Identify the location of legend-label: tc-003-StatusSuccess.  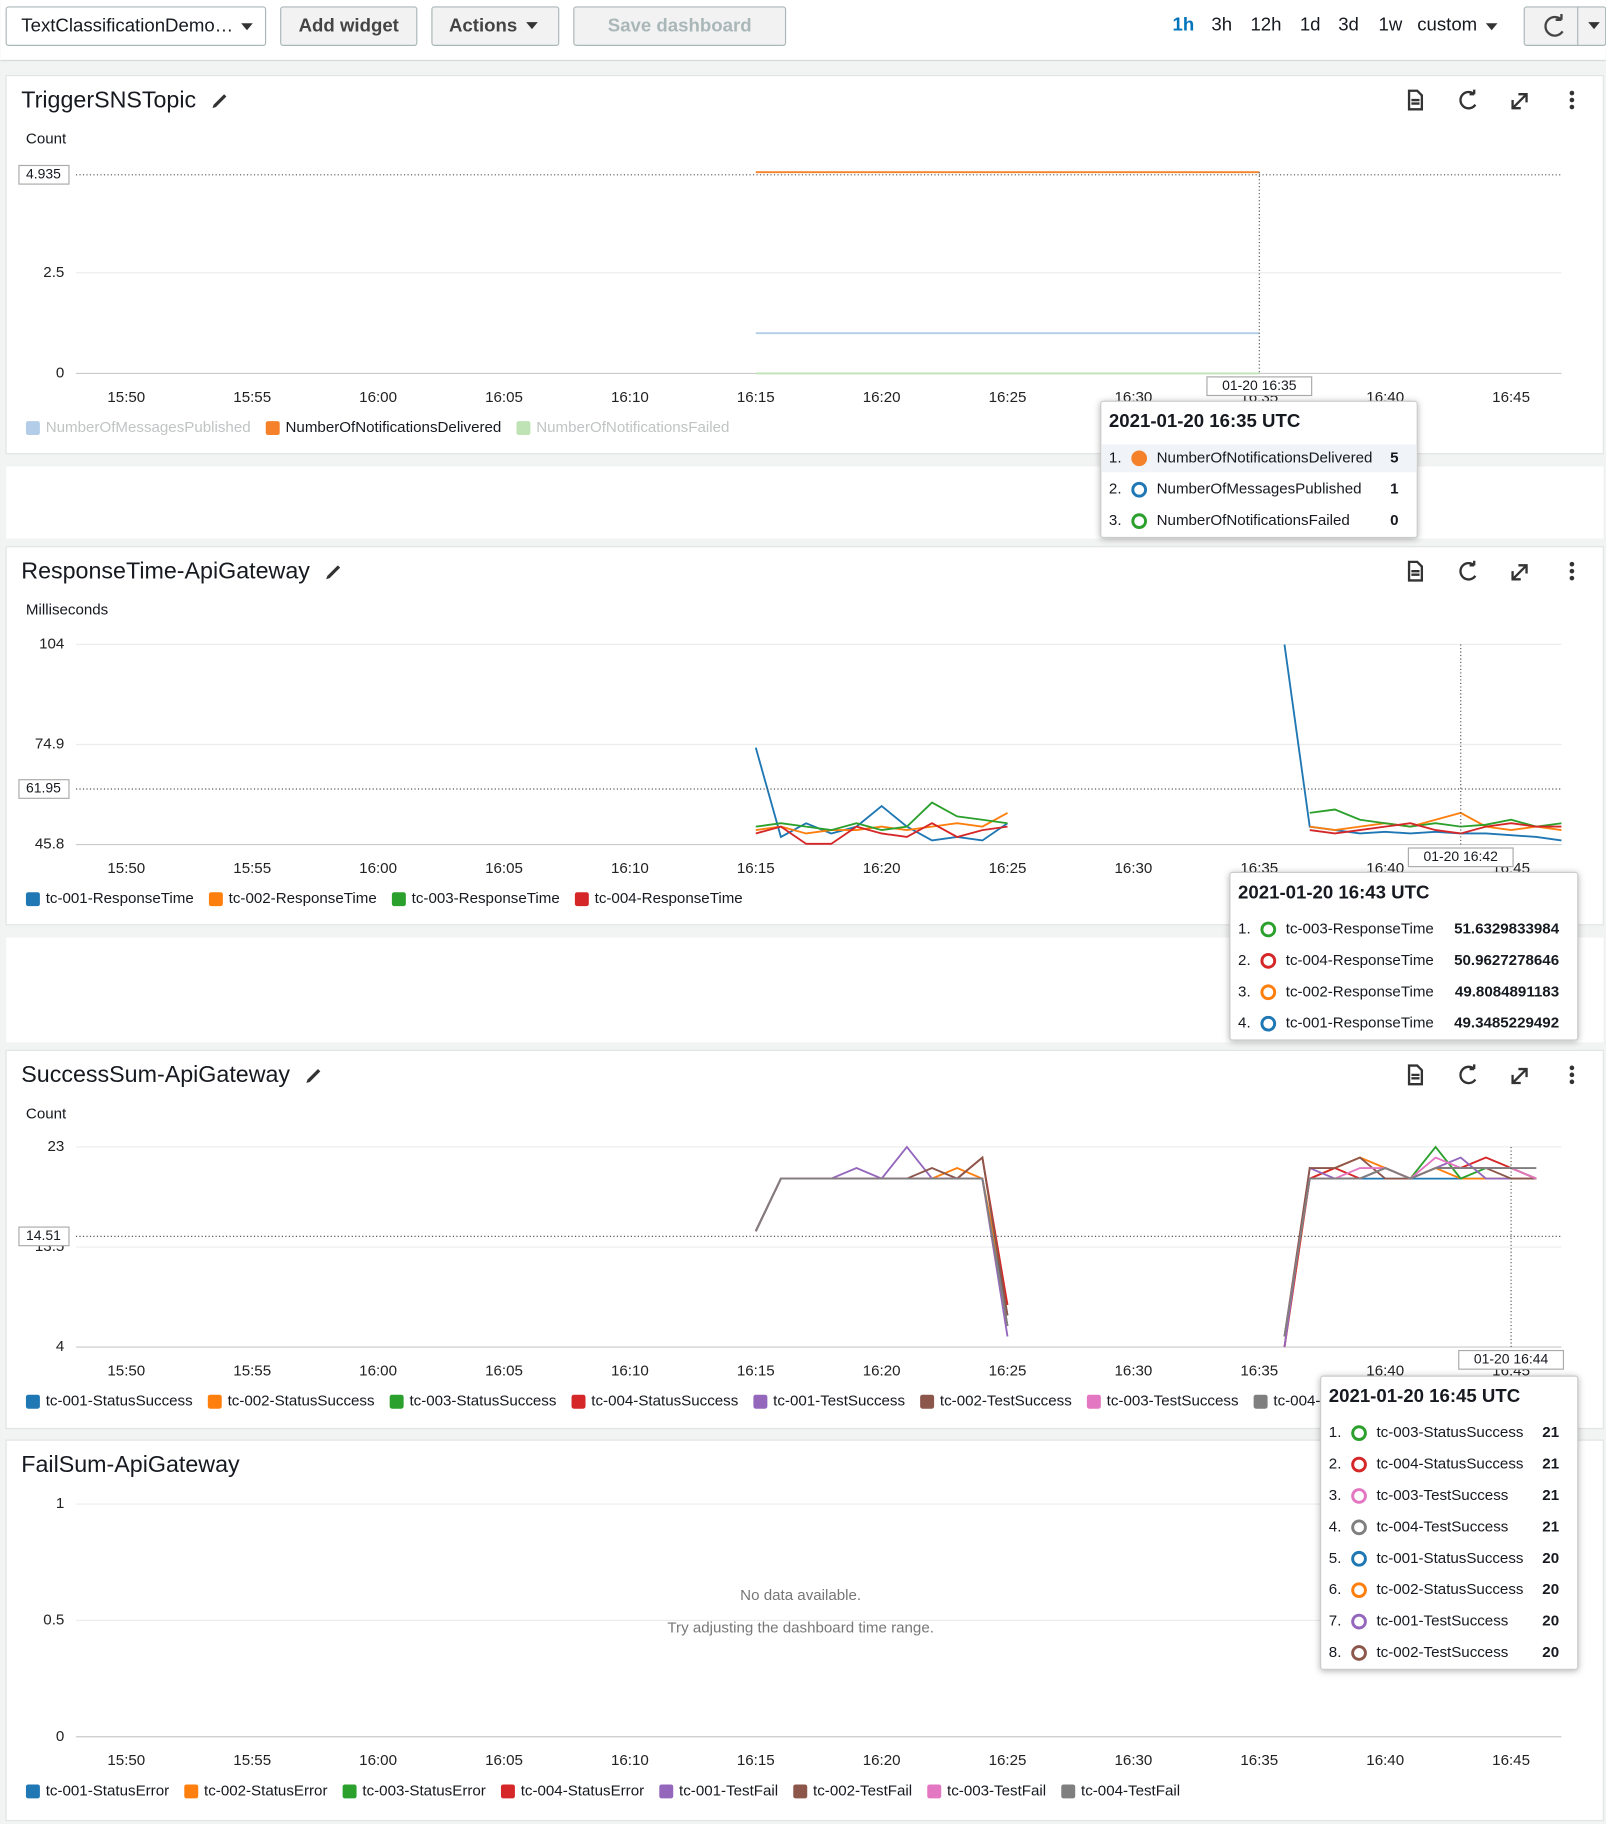
(482, 1401).